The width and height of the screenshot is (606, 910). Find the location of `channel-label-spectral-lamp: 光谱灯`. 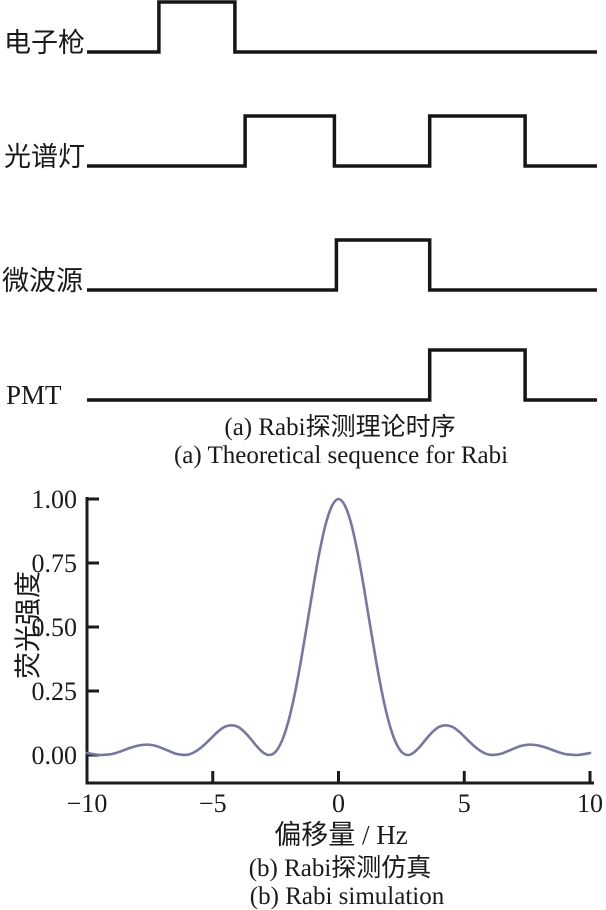

channel-label-spectral-lamp: 光谱灯 is located at coordinates (44, 157).